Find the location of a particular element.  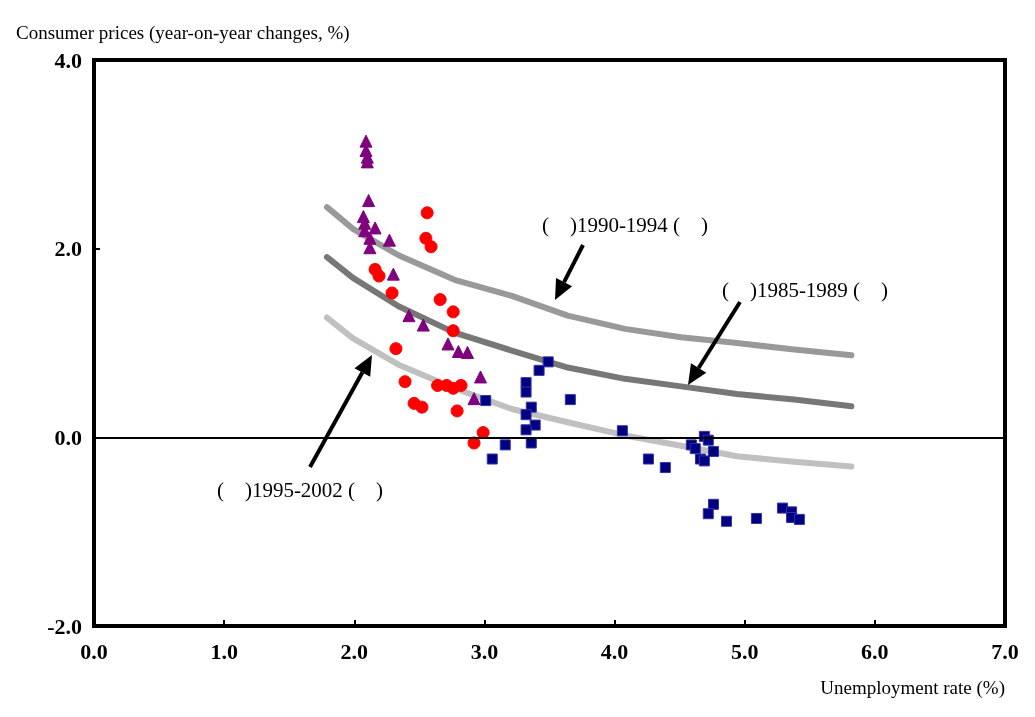

y-tick-label: -2.0 is located at coordinates (64, 626).